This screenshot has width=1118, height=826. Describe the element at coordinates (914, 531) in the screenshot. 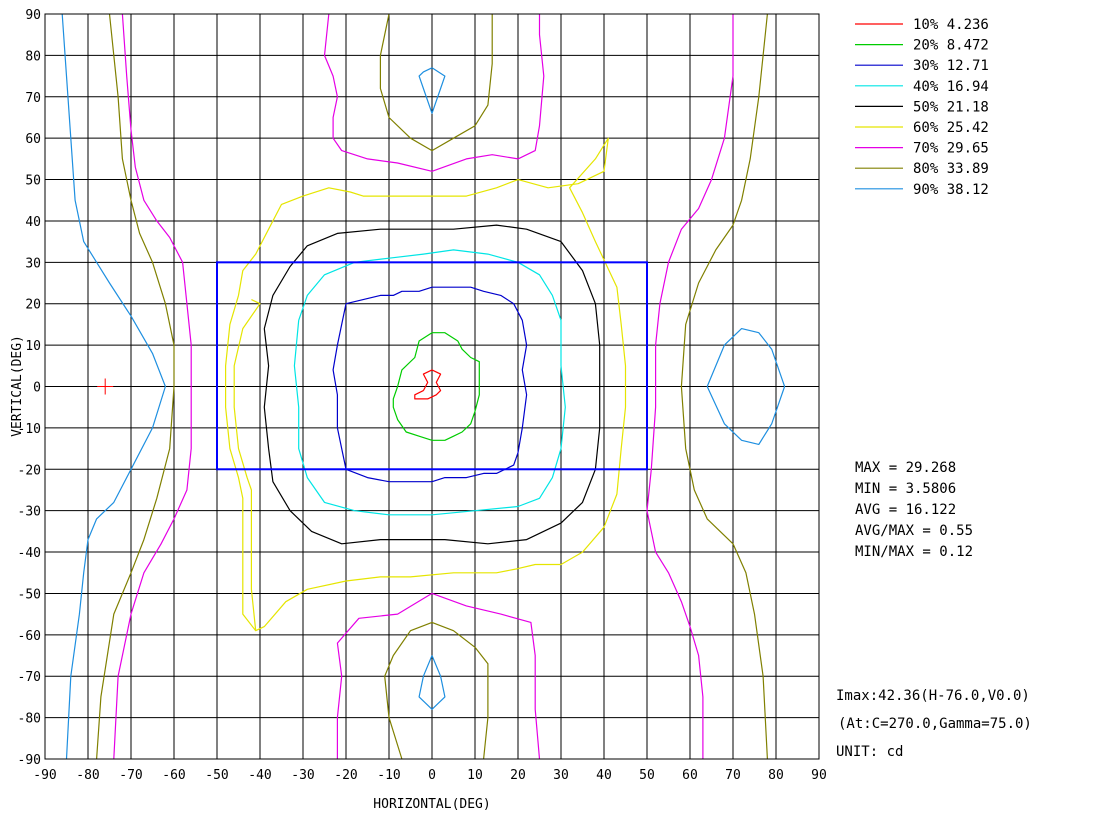

I see `stat-avg-max: AVG/MAX = 0.55` at that location.